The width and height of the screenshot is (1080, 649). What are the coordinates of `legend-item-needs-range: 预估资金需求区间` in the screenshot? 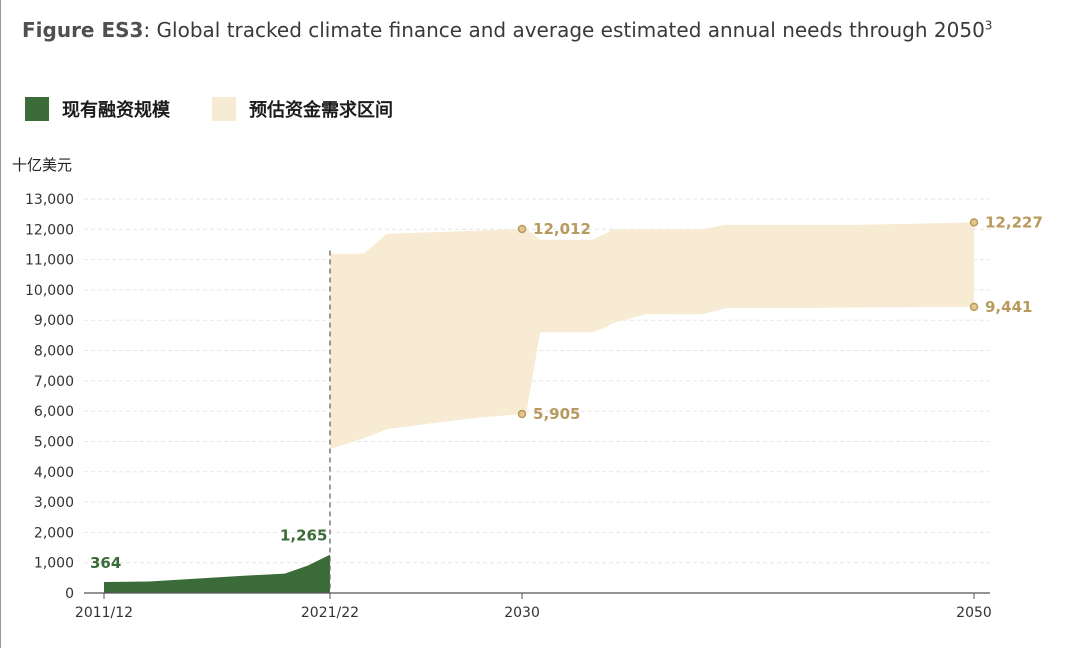 It's located at (302, 109).